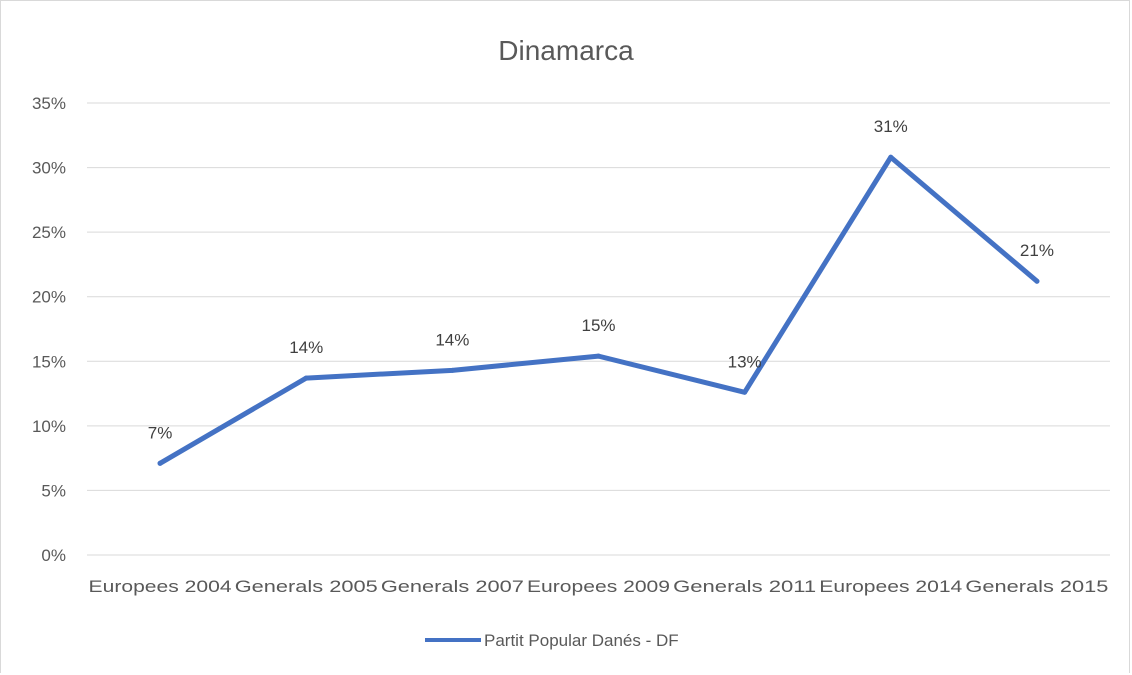 This screenshot has height=675, width=1132. I want to click on y-tick-label: 25%, so click(49, 232).